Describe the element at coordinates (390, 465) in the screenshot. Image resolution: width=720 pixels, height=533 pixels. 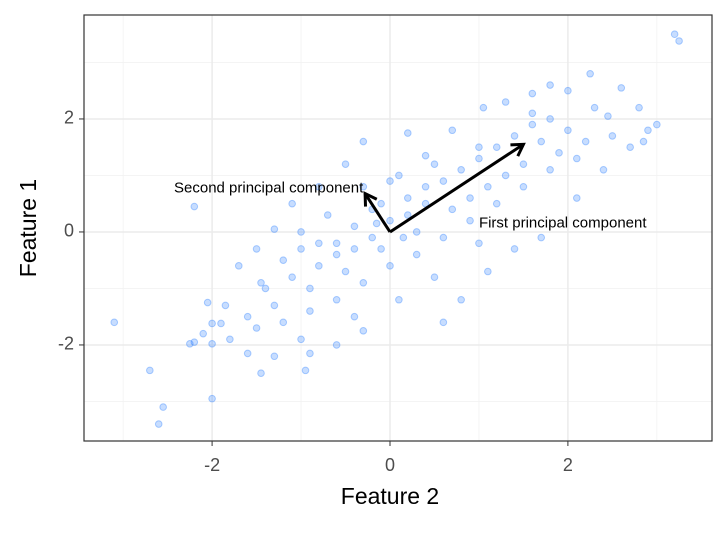
I see `x-tick-label: 0` at that location.